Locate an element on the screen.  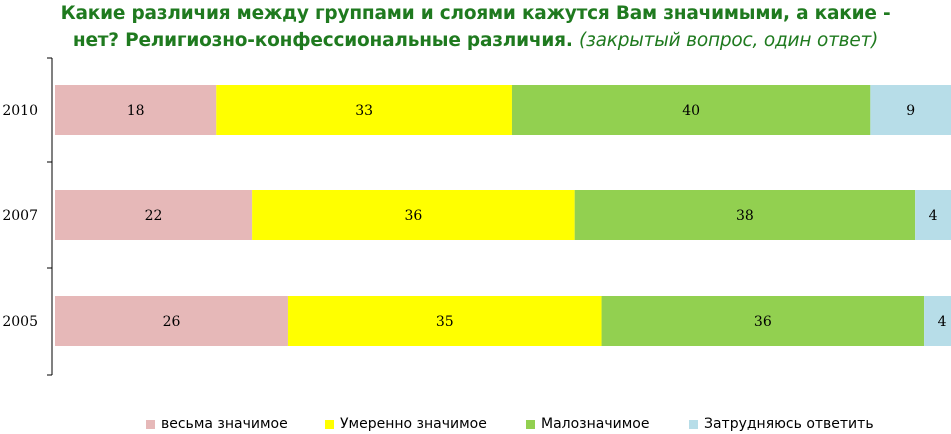
data-label-2010-series-2: 40 is located at coordinates (691, 111).